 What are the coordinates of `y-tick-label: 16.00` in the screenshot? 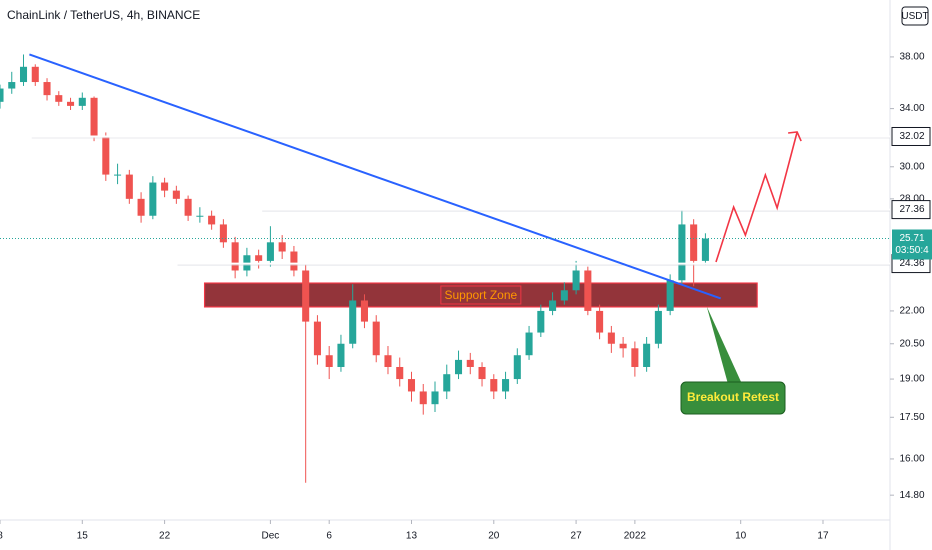 It's located at (911, 459).